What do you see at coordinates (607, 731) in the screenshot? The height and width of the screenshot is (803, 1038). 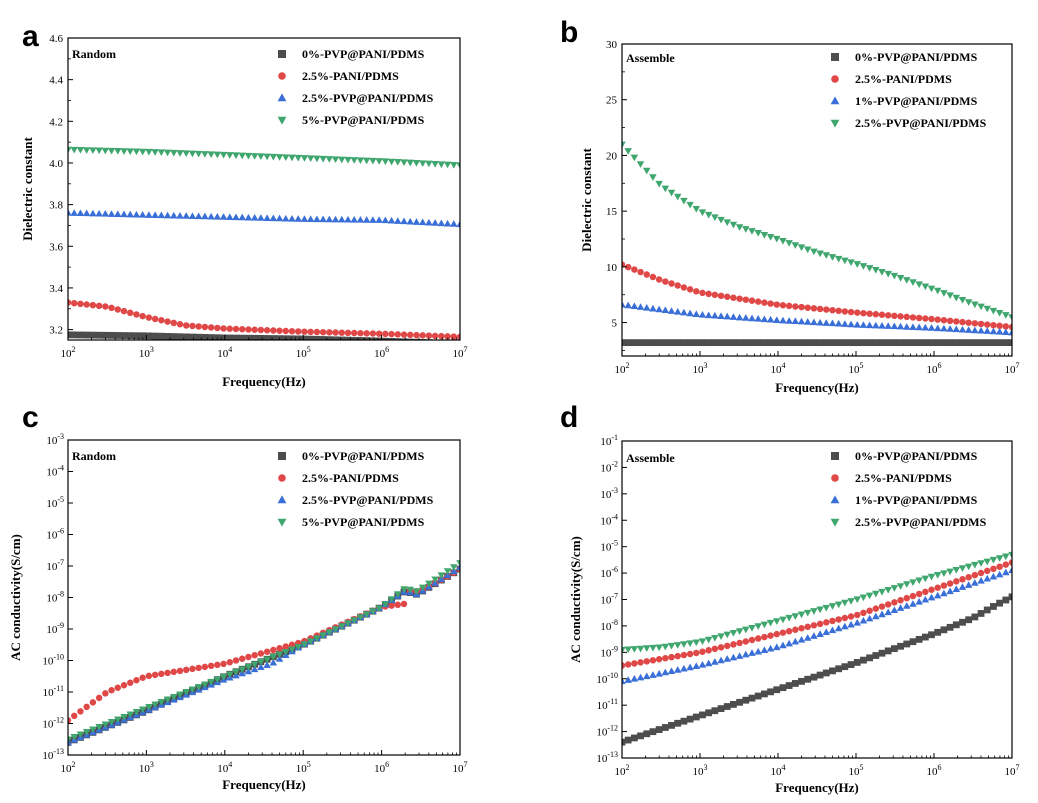 I see `y-tick-label: 10-12` at bounding box center [607, 731].